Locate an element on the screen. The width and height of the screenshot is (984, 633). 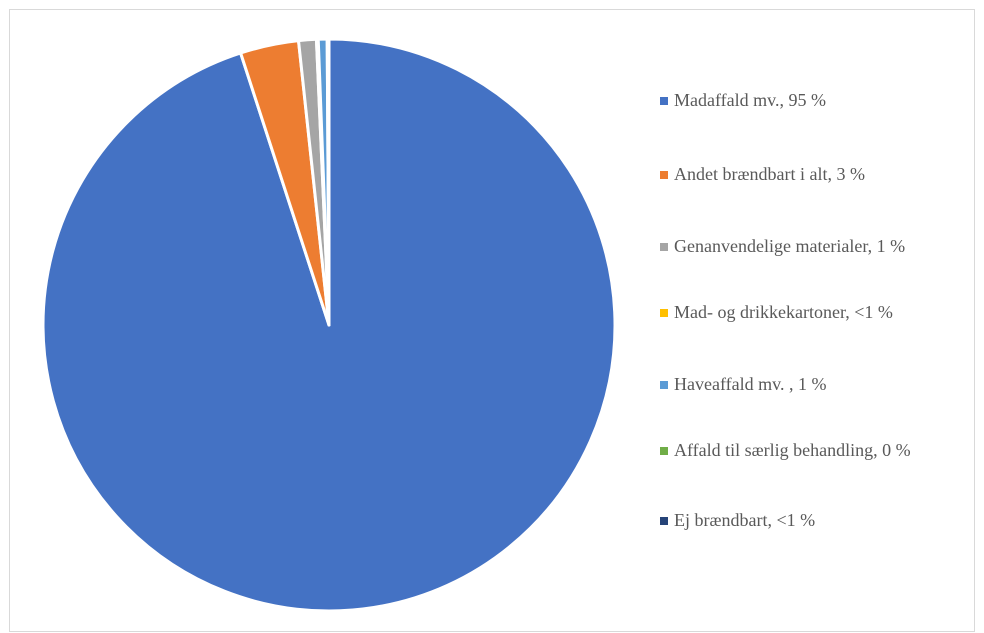
legend-item-haveaffald: Haveaffald mv. , 1 % is located at coordinates (815, 384).